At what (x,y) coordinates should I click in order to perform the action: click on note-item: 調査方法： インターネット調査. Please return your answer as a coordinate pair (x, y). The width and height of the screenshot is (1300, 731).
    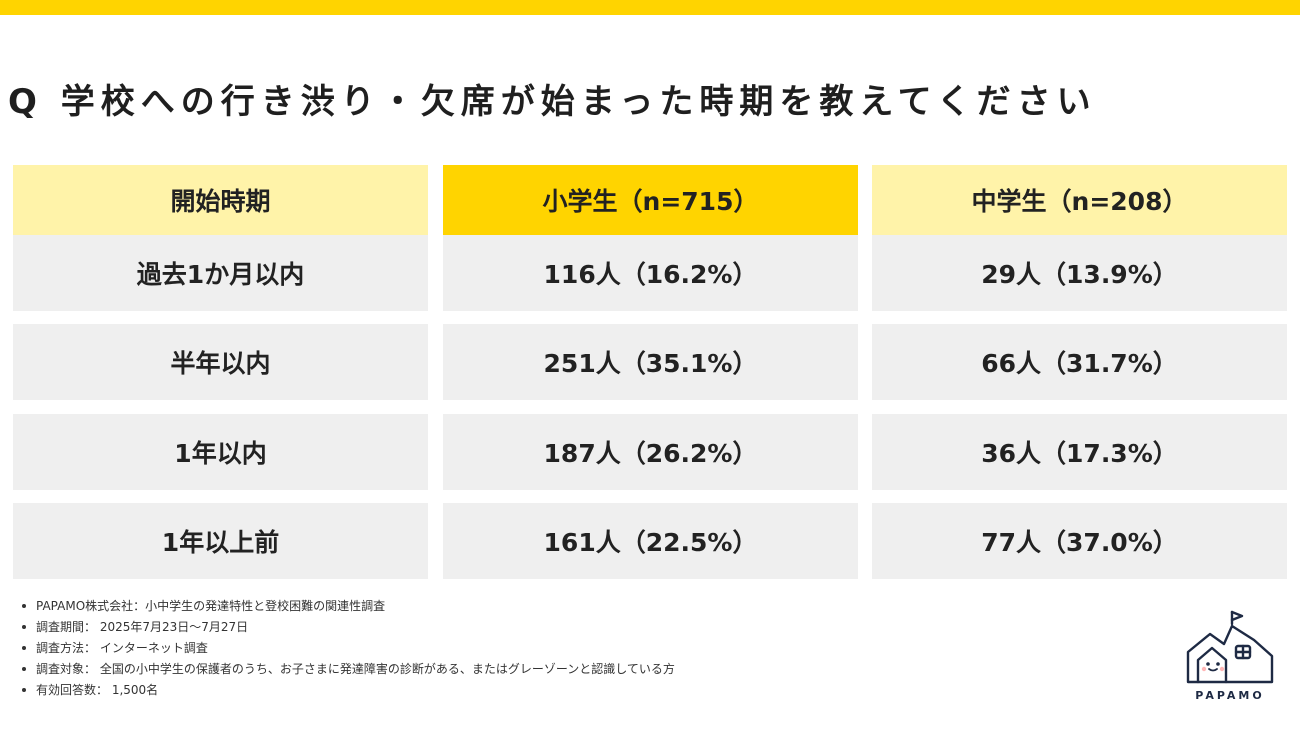
    Looking at the image, I should click on (348, 648).